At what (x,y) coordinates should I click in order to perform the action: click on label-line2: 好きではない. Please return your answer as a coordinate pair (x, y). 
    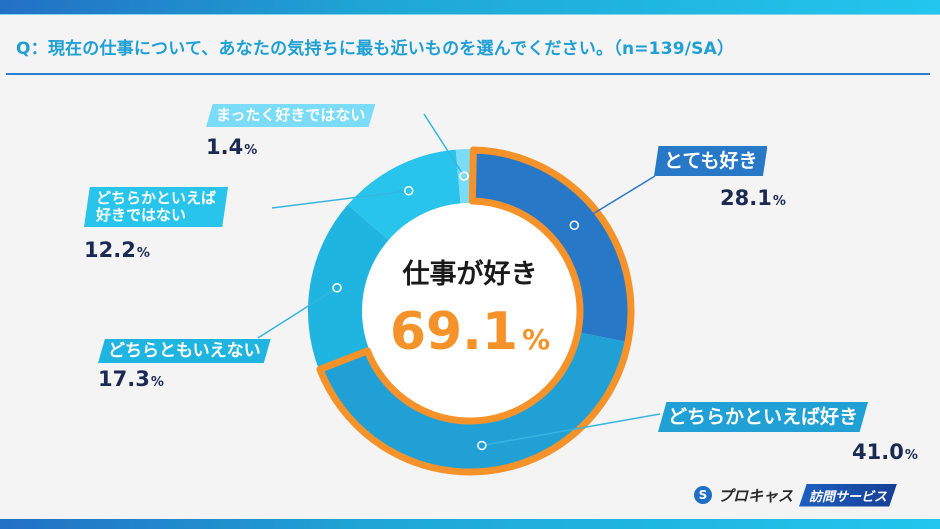
    Looking at the image, I should click on (141, 215).